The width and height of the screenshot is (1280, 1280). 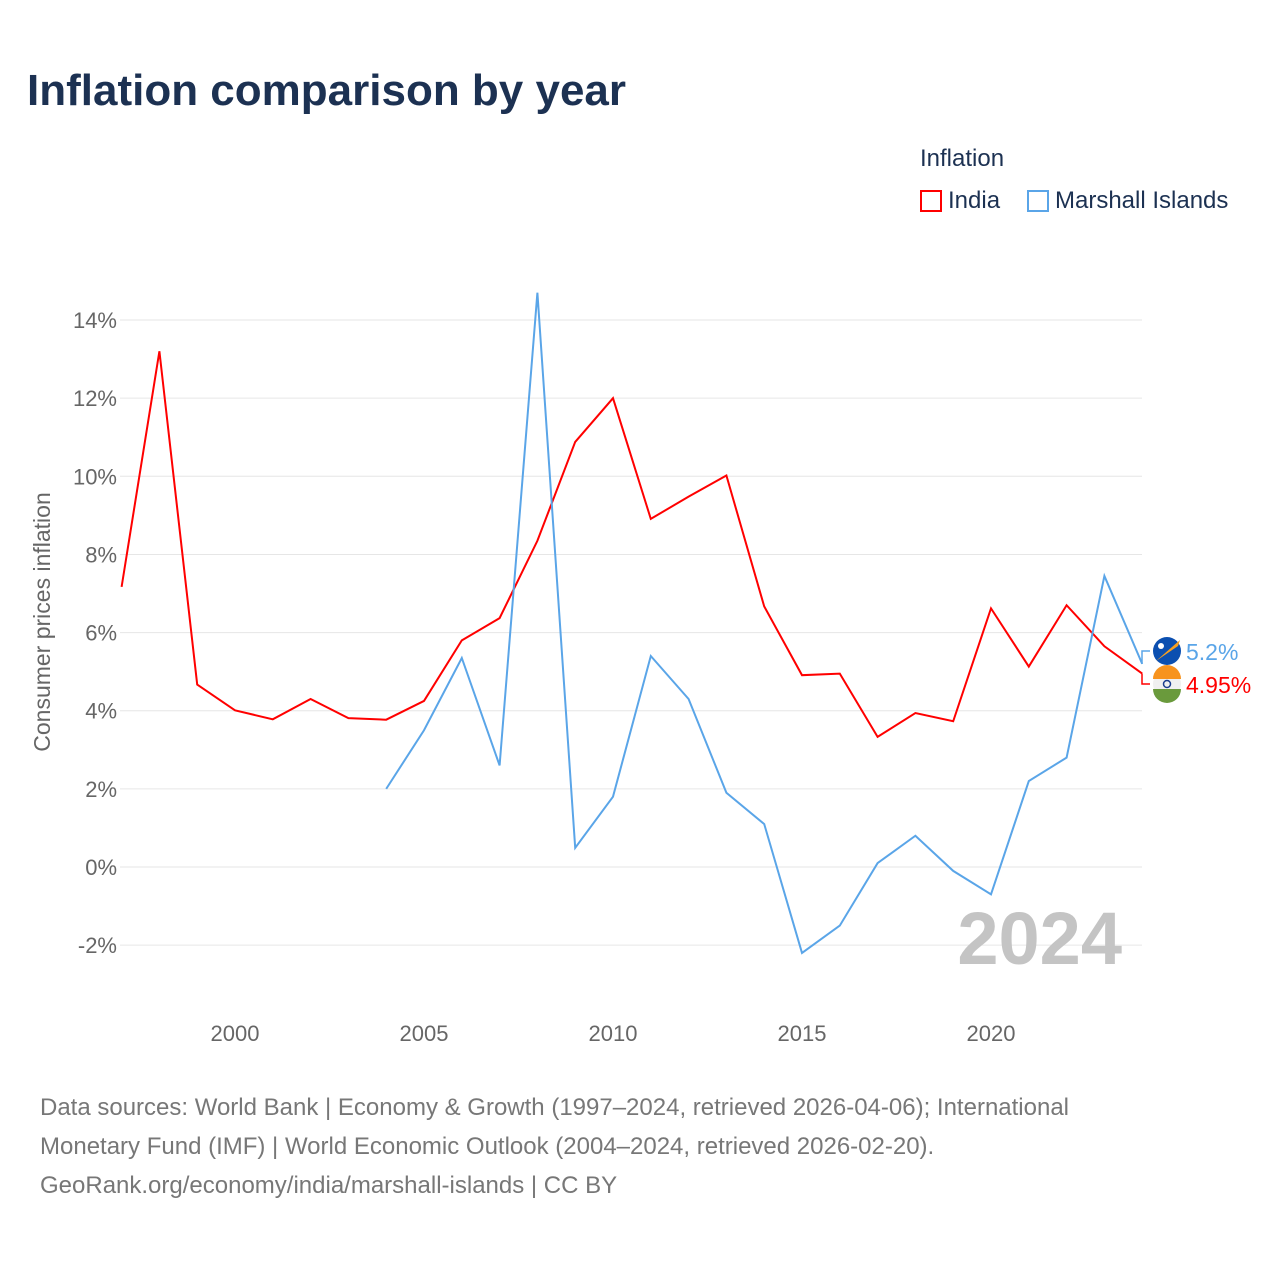 I want to click on x-tick-label: 2020, so click(x=991, y=1033).